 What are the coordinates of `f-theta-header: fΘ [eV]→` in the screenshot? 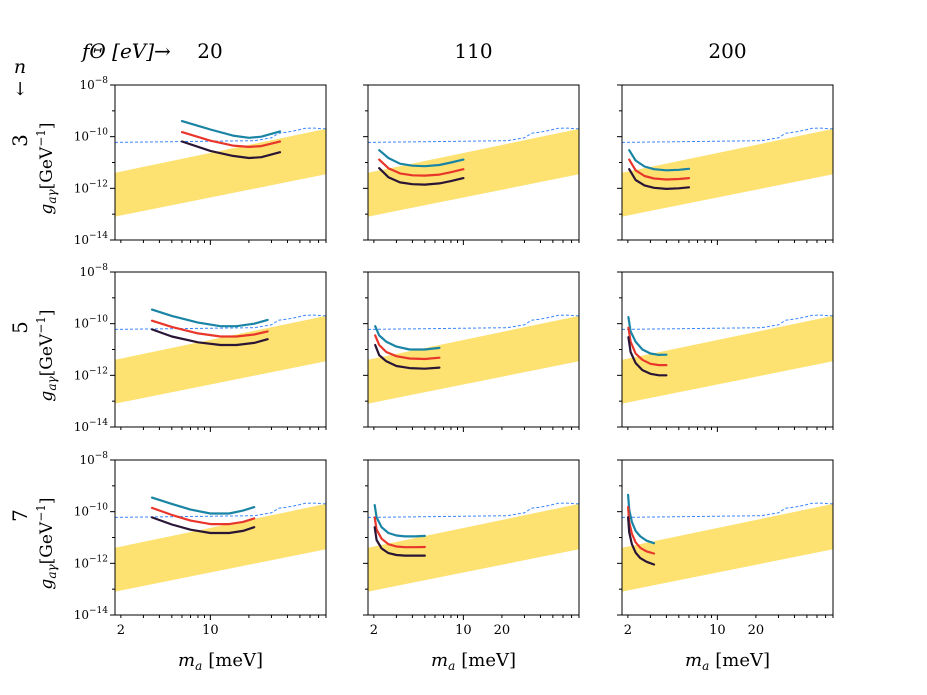 It's located at (125, 51).